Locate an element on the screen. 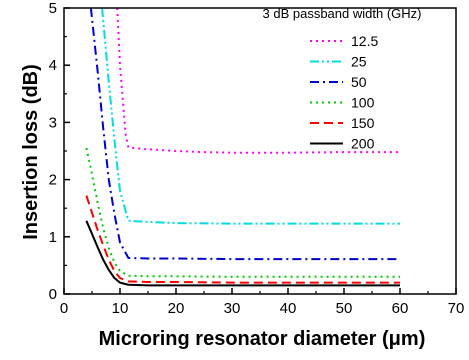  x-tick-label: 20 is located at coordinates (176, 308).